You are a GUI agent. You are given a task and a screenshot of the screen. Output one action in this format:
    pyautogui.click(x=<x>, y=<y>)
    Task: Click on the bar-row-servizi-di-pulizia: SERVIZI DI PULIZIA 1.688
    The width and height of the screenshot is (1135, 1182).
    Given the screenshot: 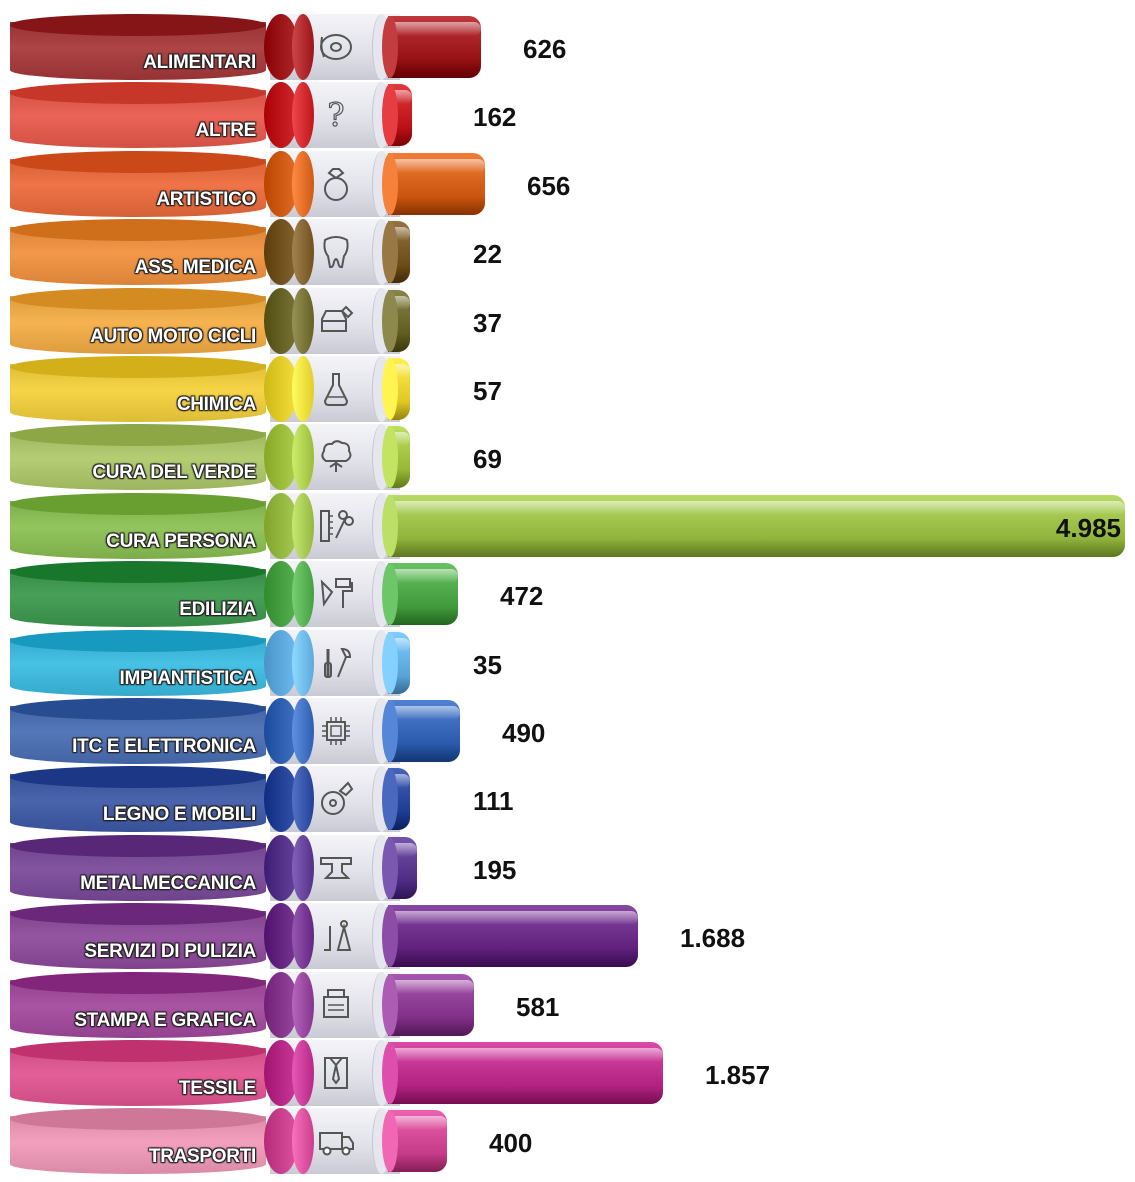 What is the action you would take?
    pyautogui.click(x=567, y=937)
    